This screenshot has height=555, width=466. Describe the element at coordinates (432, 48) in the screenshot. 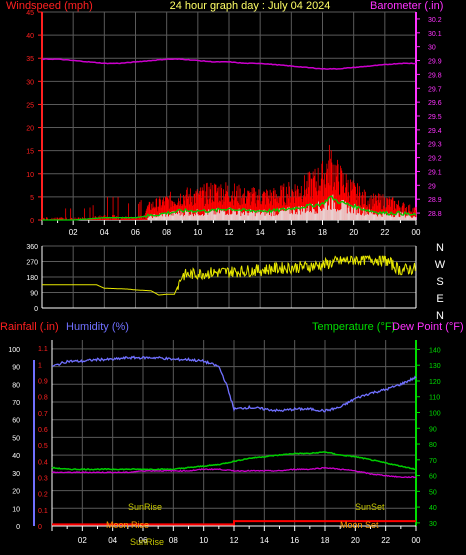

I see `baro-tick-label: 30` at that location.